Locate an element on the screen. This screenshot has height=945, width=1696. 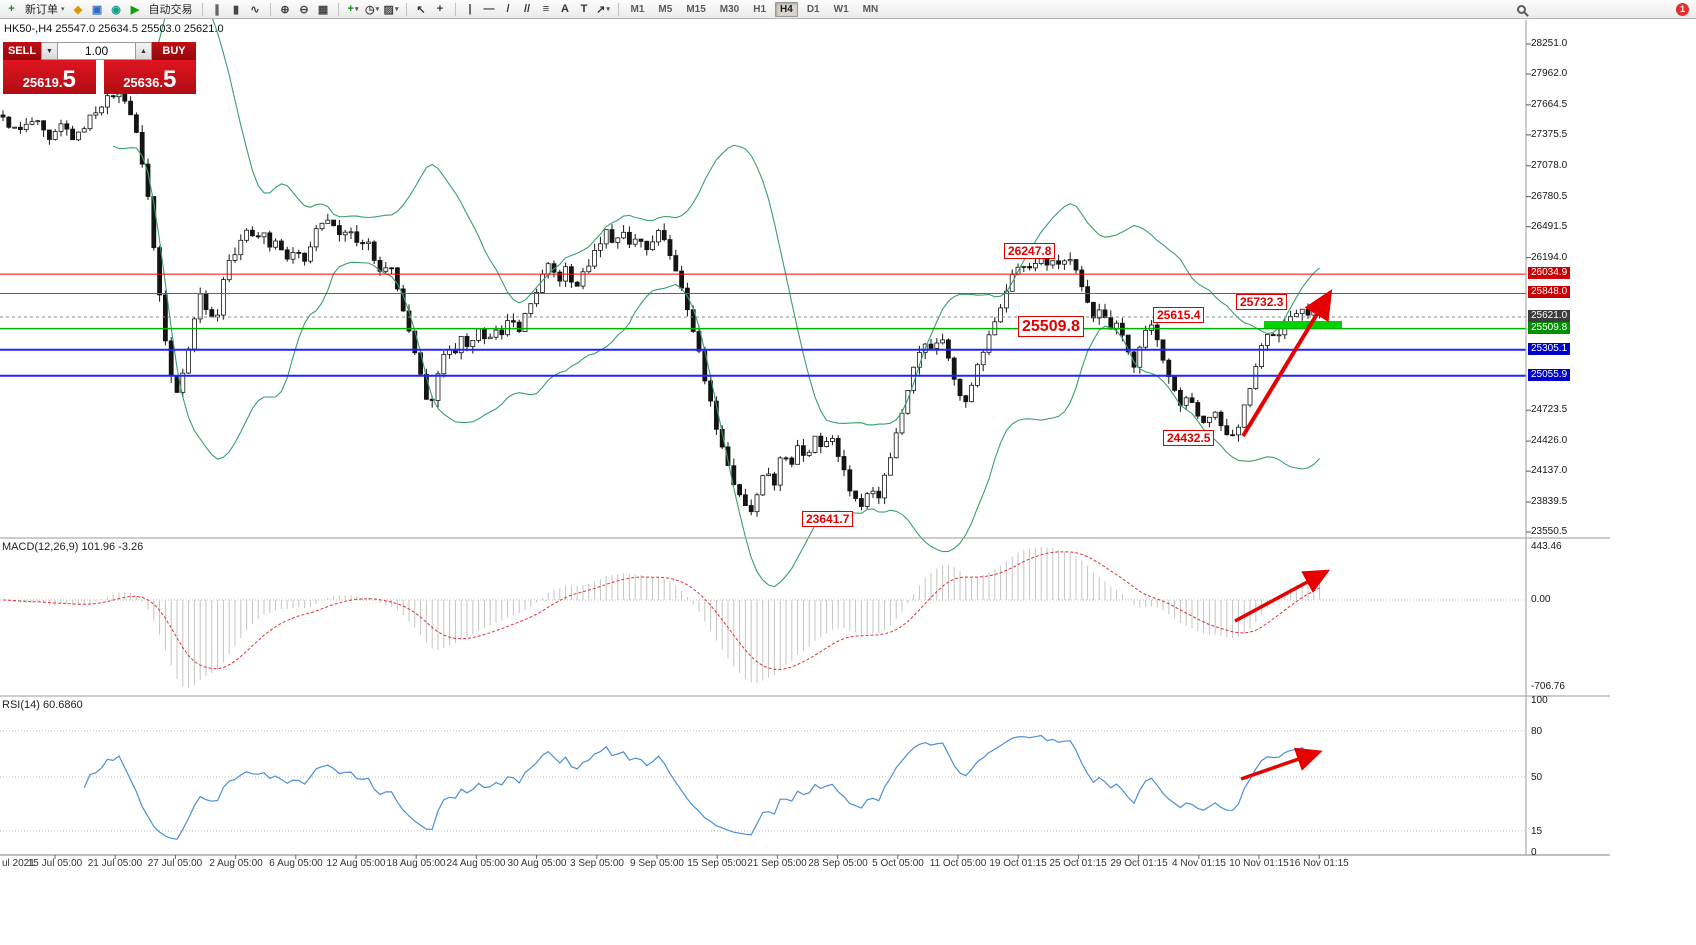
timeframe-button-m15: M15 is located at coordinates (696, 9).